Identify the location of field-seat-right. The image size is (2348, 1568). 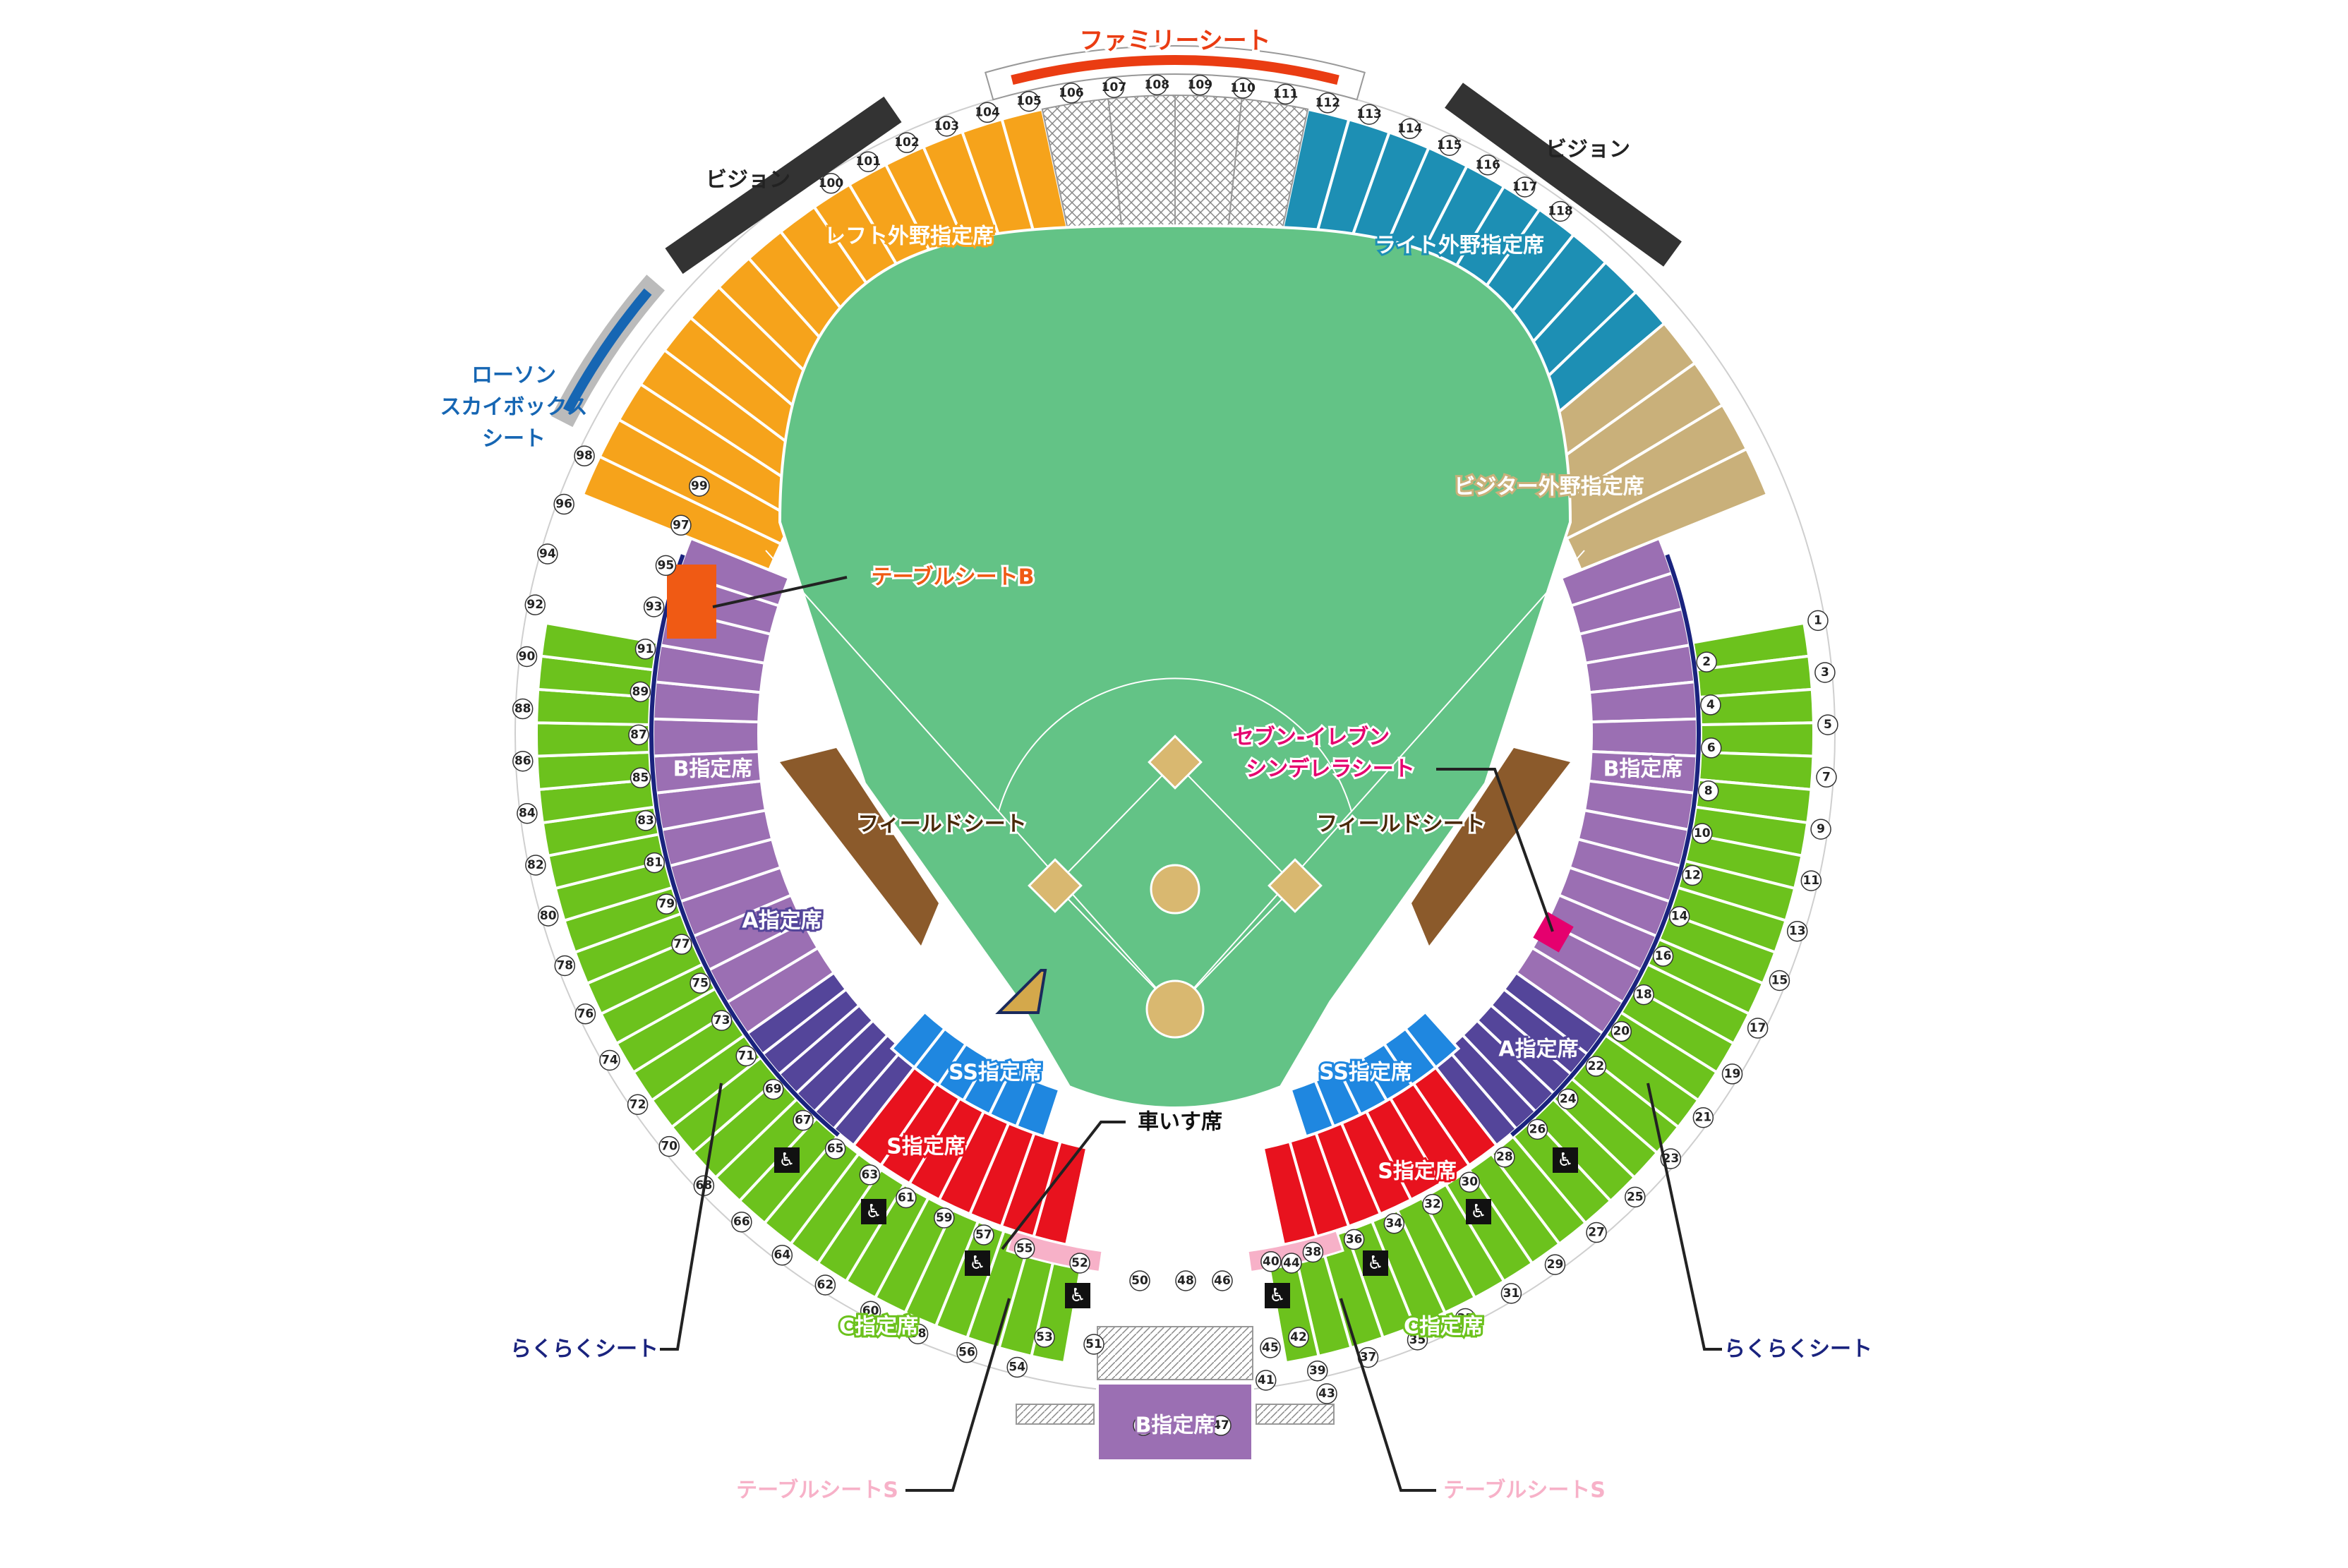
(1490, 847).